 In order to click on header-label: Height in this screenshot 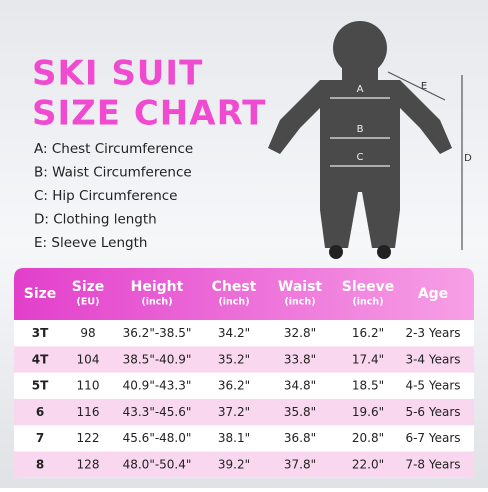, I will do `click(157, 287)`.